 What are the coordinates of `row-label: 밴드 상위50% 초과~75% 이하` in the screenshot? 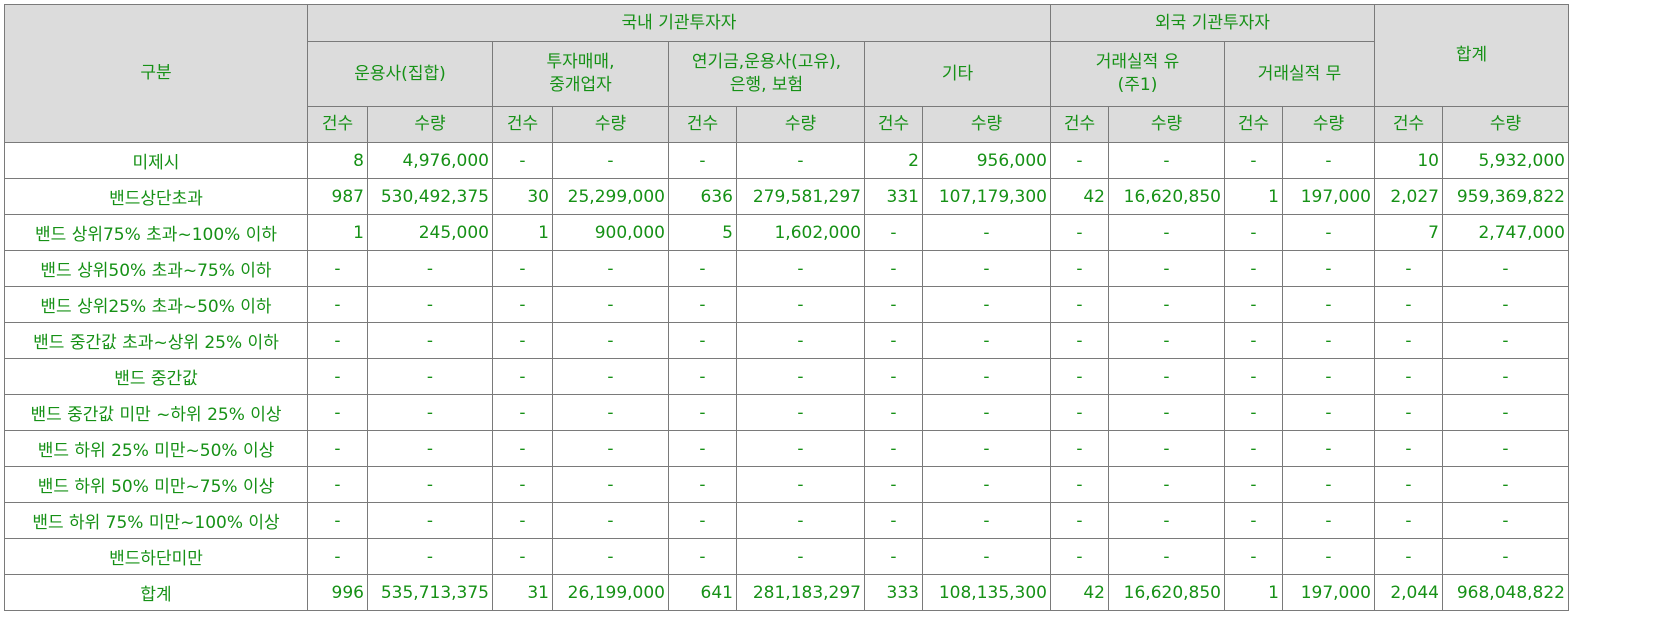 It's located at (156, 268).